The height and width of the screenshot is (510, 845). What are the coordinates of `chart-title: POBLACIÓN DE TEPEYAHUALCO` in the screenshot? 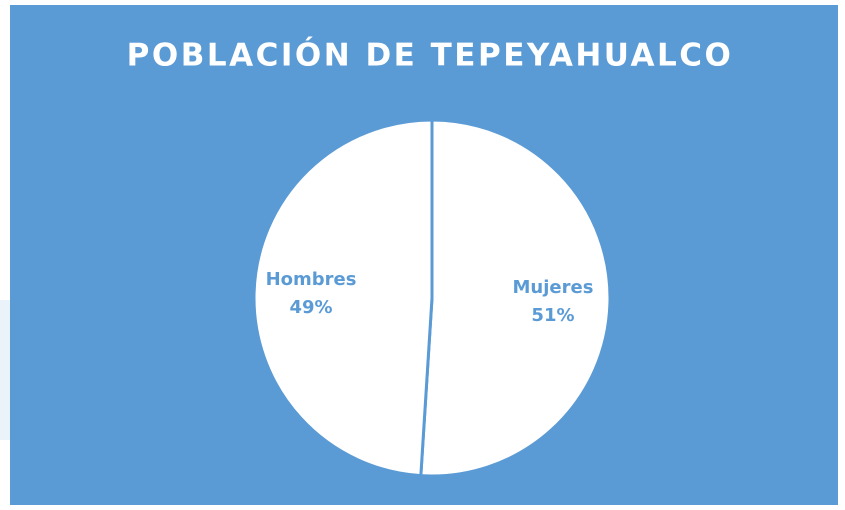 It's located at (430, 55).